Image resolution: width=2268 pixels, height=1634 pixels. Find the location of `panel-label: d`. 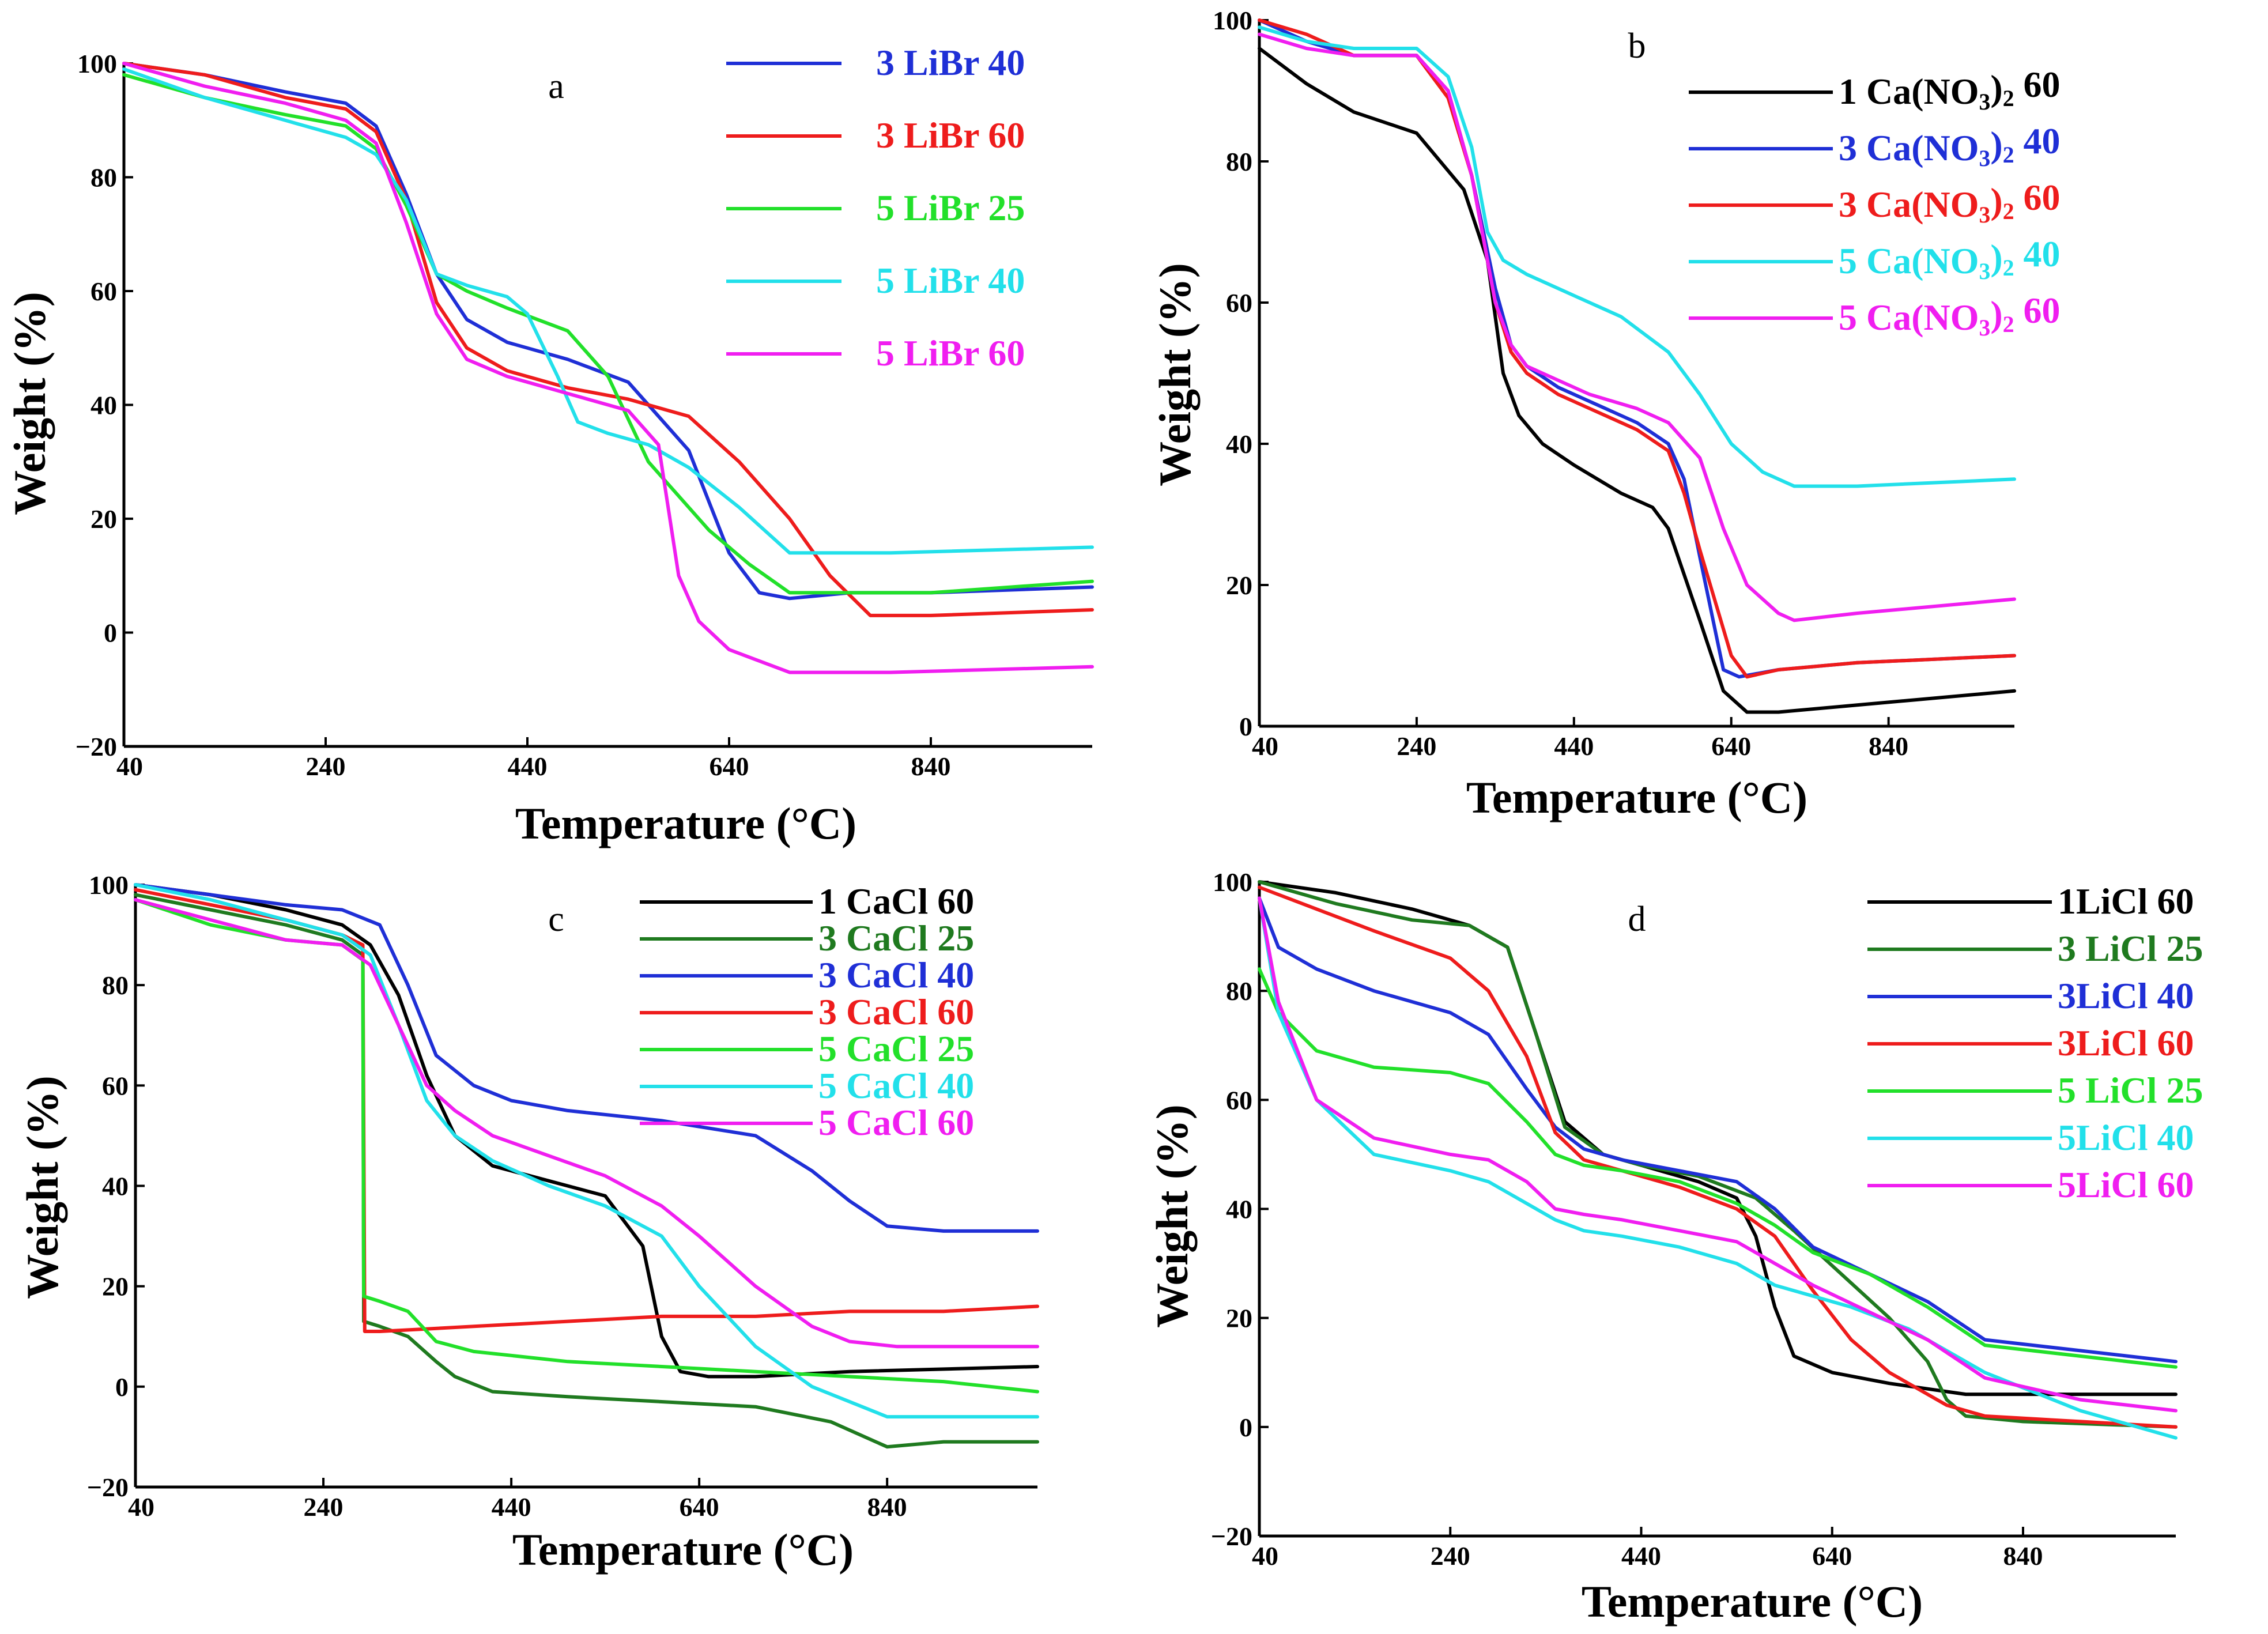

panel-label: d is located at coordinates (1637, 919).